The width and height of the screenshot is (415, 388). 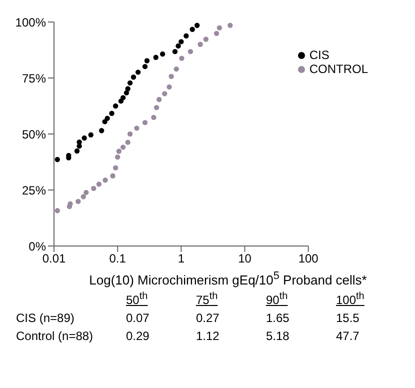 What do you see at coordinates (351, 299) in the screenshot?
I see `text: 100$^{th}$` at bounding box center [351, 299].